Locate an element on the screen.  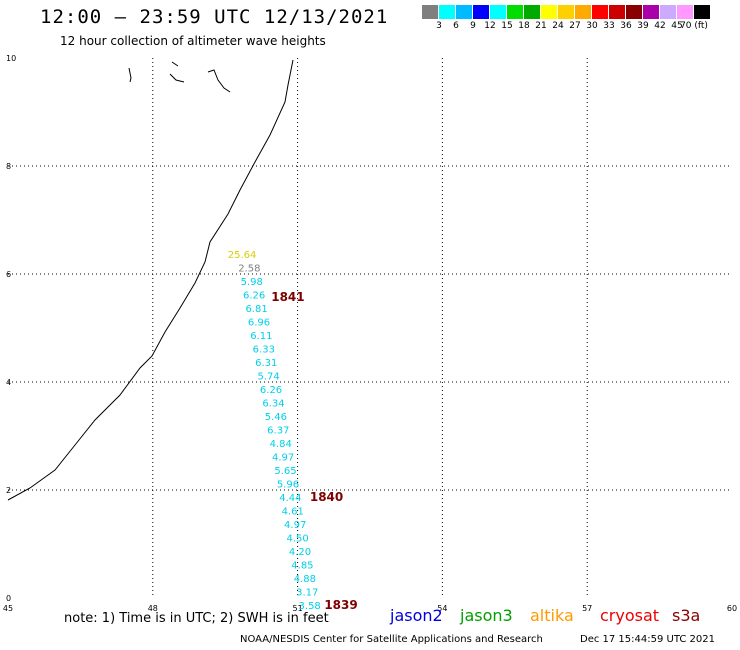
color-legend: 3 6 9 12 15 18 21 24 27 30 33 36 39 42 45 70 (ft) is located at coordinates (581, 18).